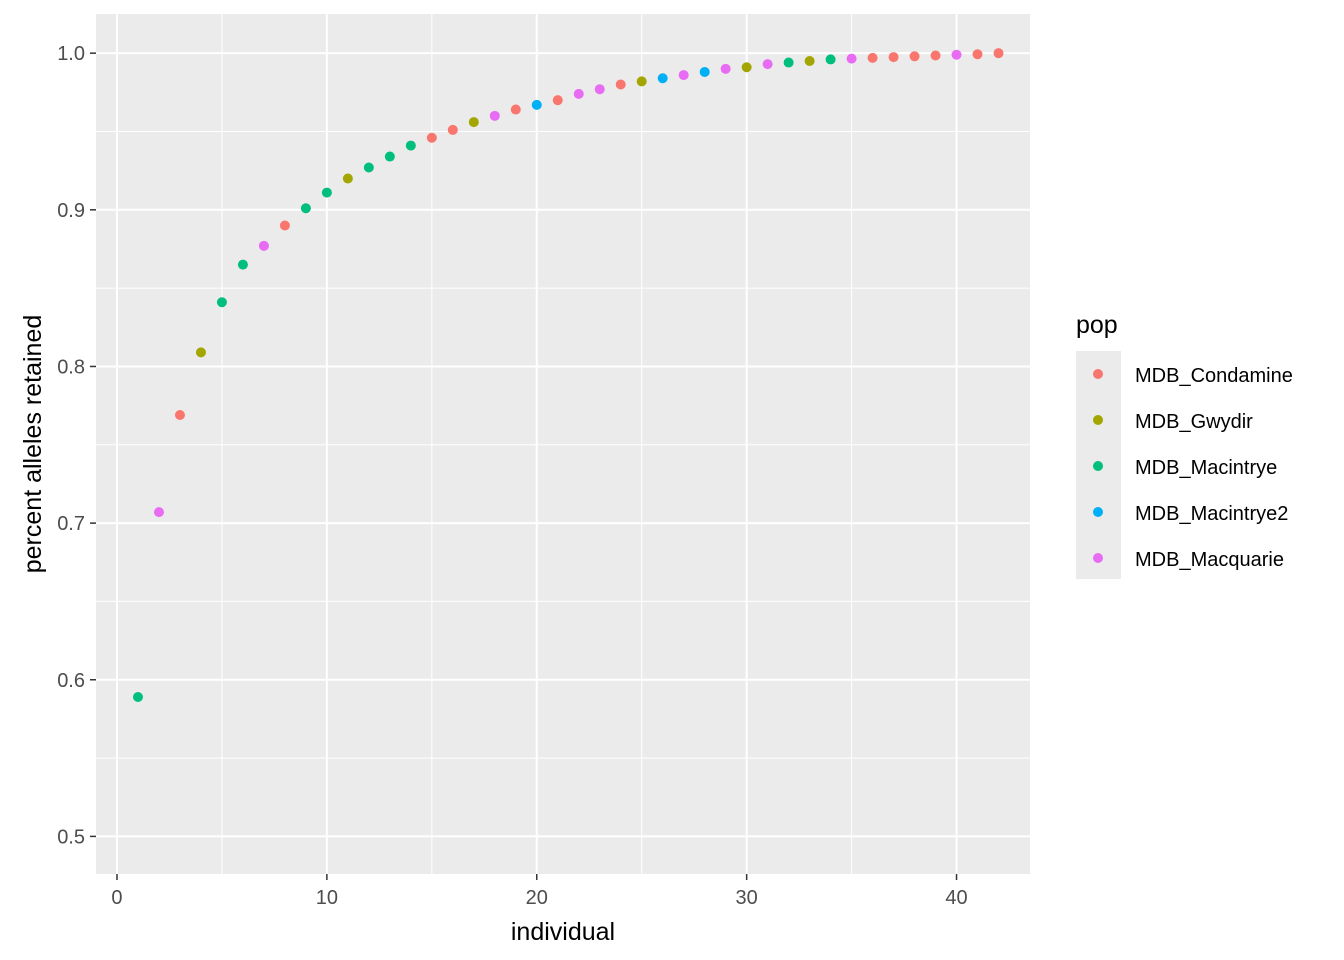 The image size is (1344, 960). What do you see at coordinates (1206, 468) in the screenshot?
I see `legend-label: MDB_Macintrye` at bounding box center [1206, 468].